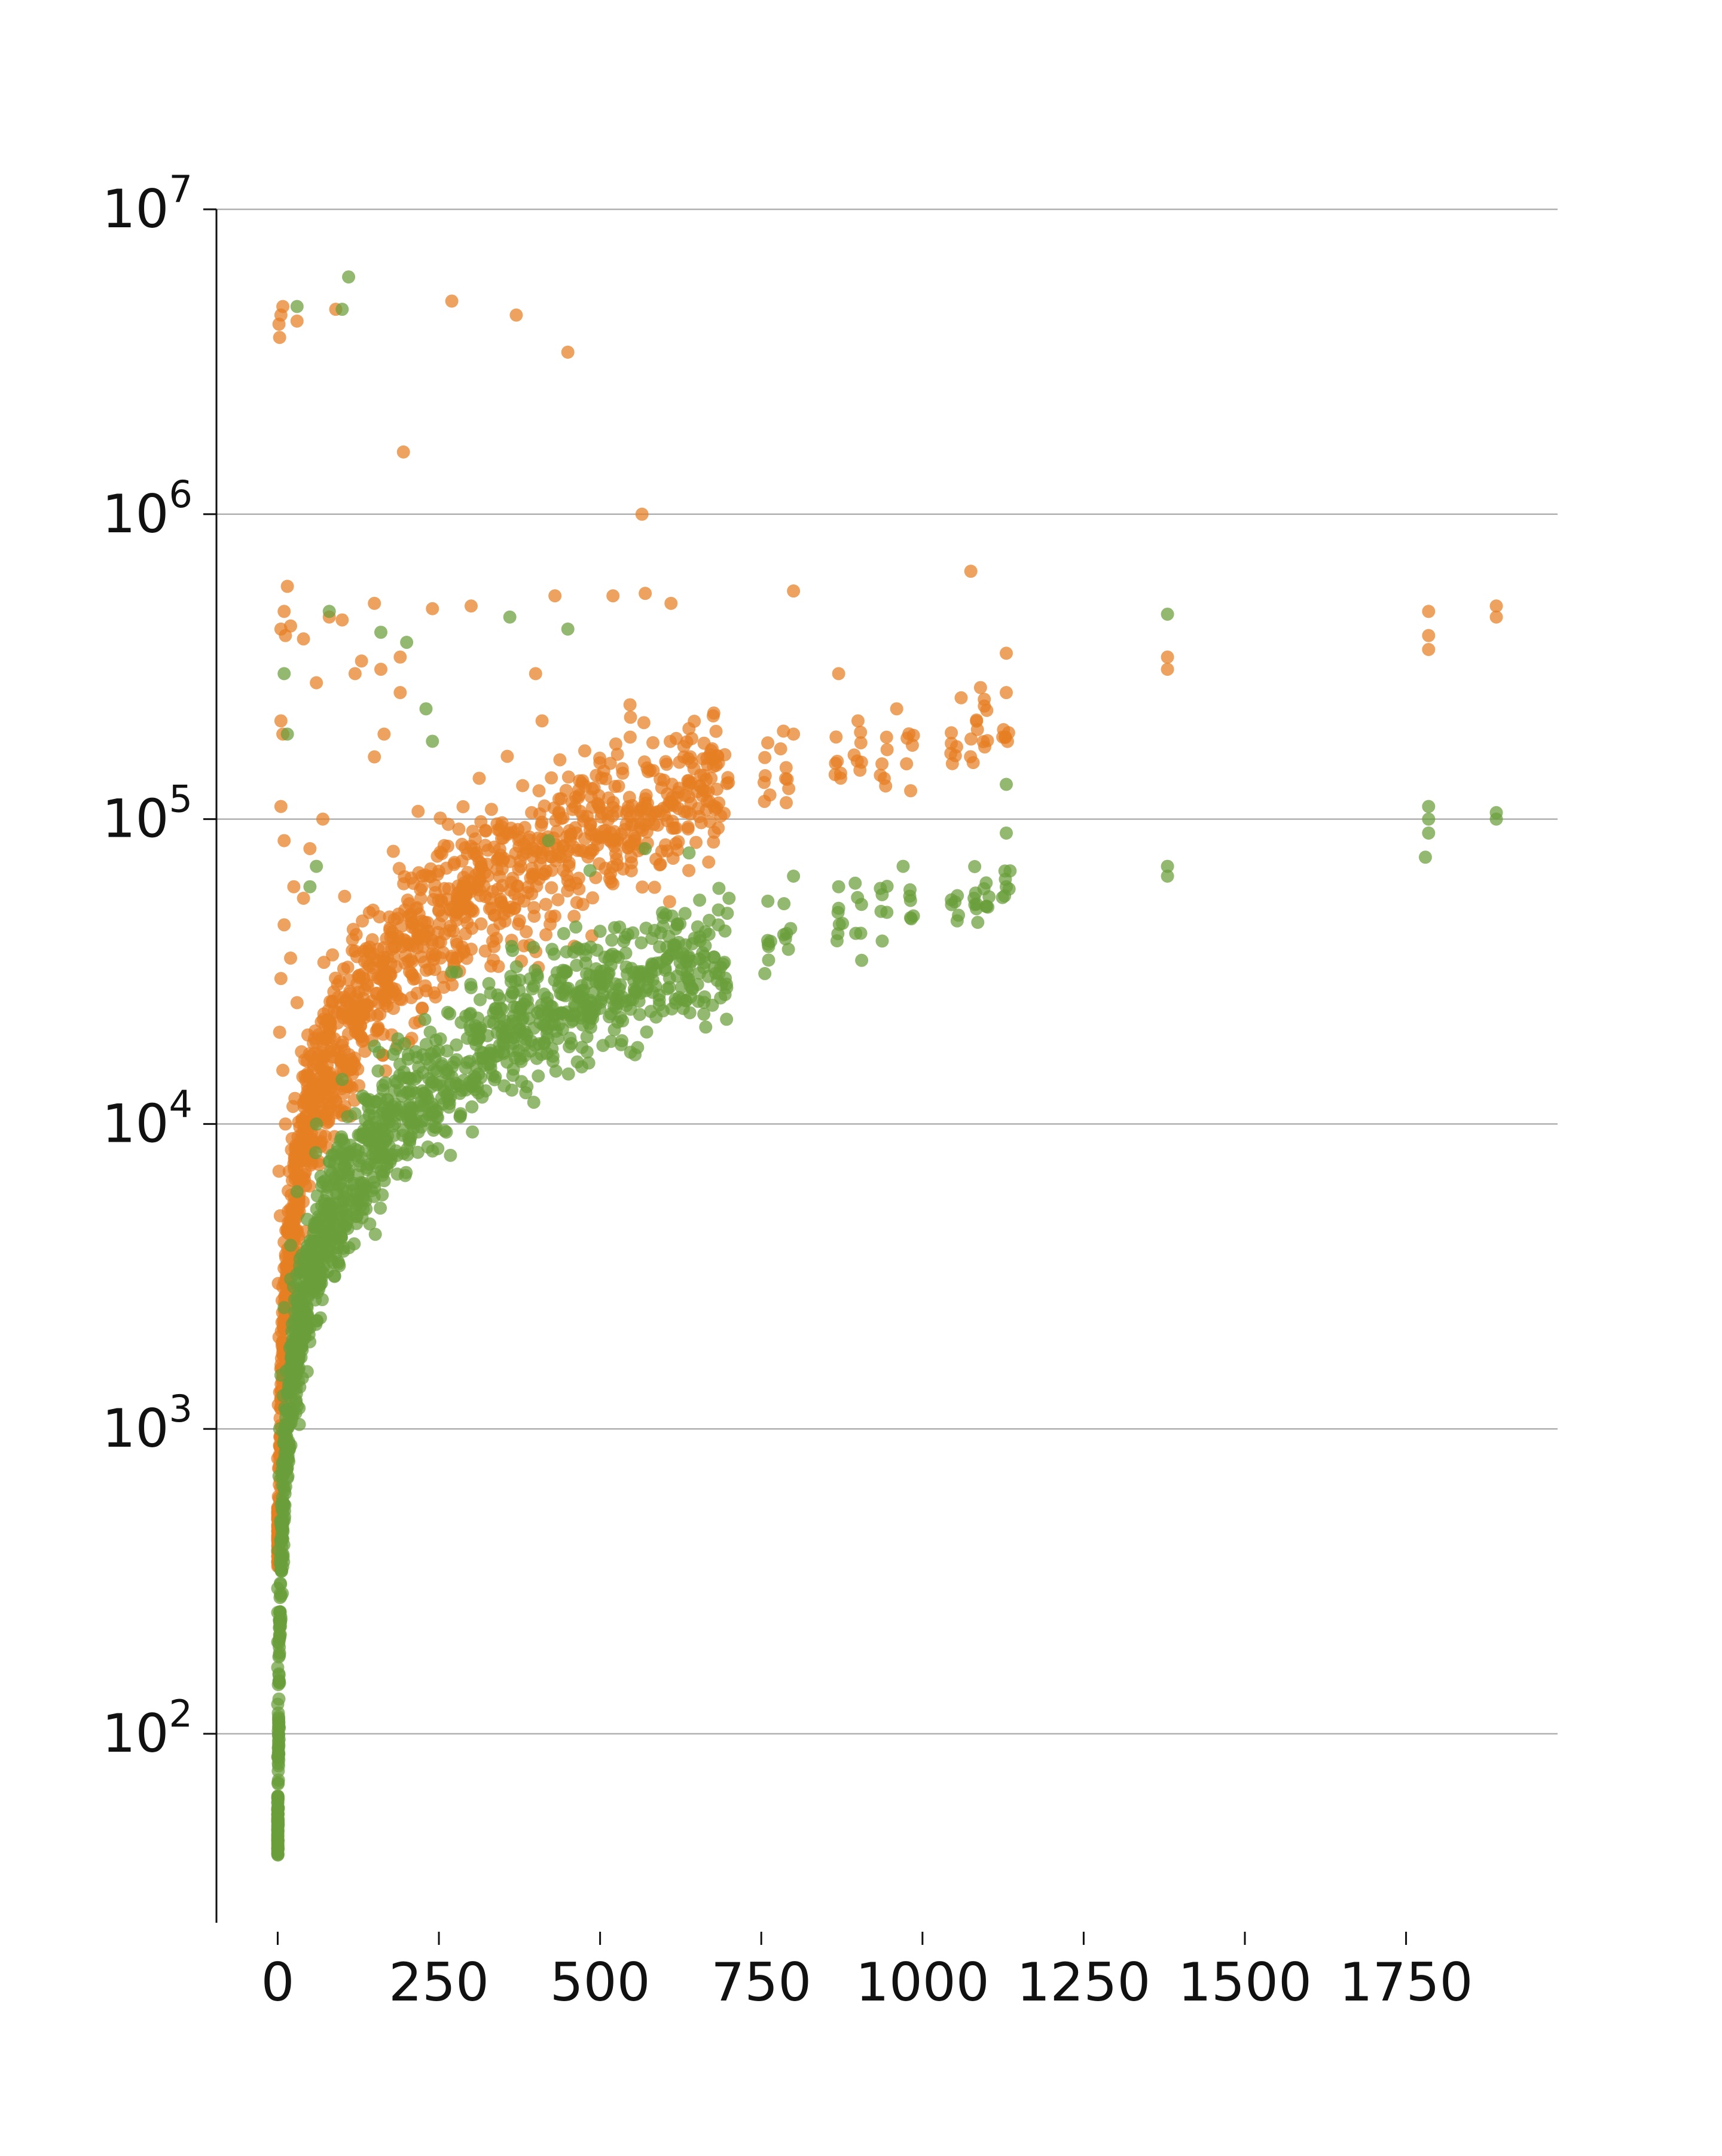 The height and width of the screenshot is (2156, 1722). Describe the element at coordinates (147, 813) in the screenshot. I see `y-tick-label: 105` at that location.